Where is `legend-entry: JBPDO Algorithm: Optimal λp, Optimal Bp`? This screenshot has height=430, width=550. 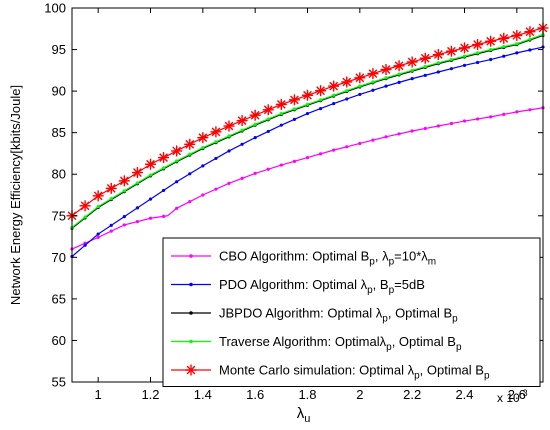
legend-entry: JBPDO Algorithm: Optimal λp, Optimal Bp is located at coordinates (314, 315).